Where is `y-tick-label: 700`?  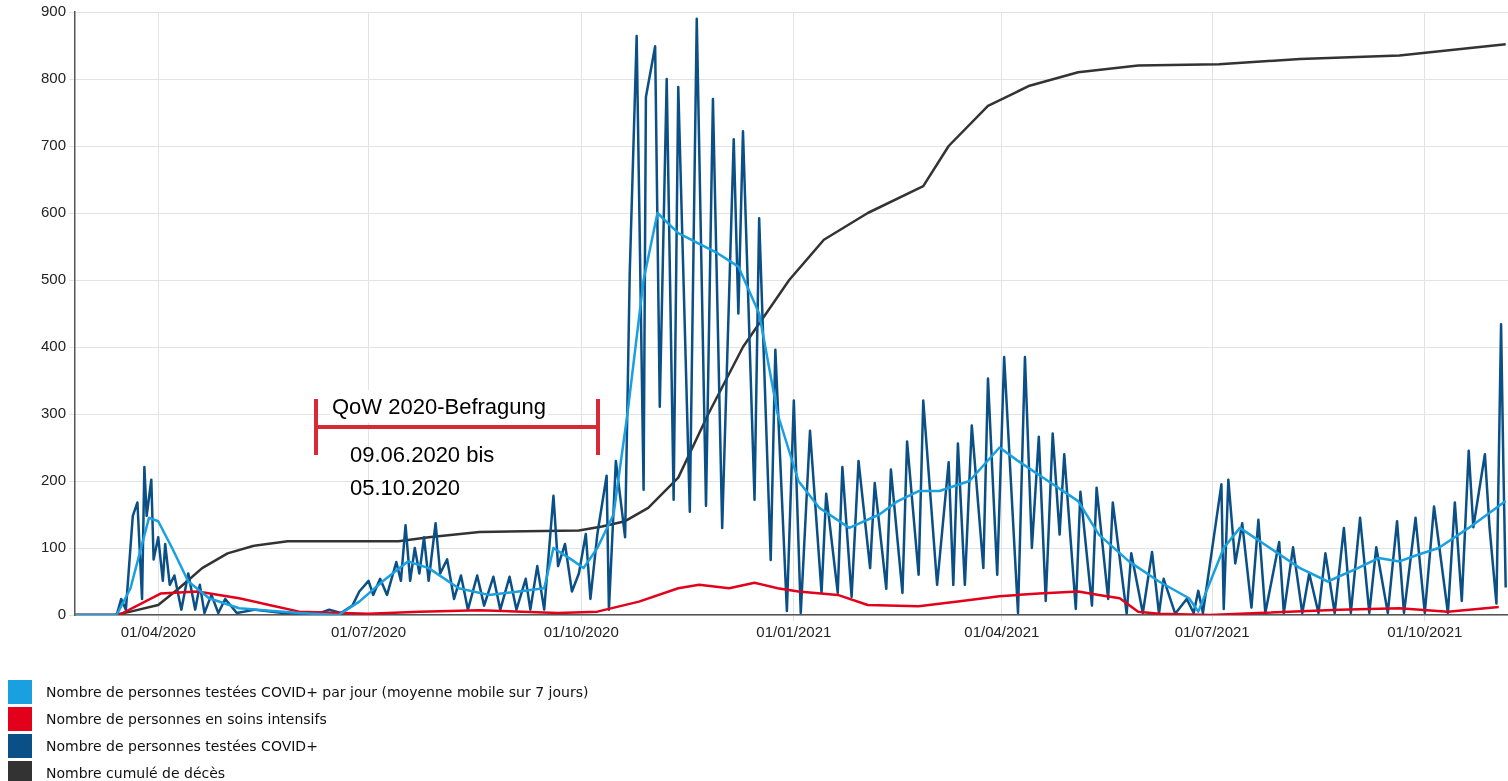
y-tick-label: 700 is located at coordinates (54, 145).